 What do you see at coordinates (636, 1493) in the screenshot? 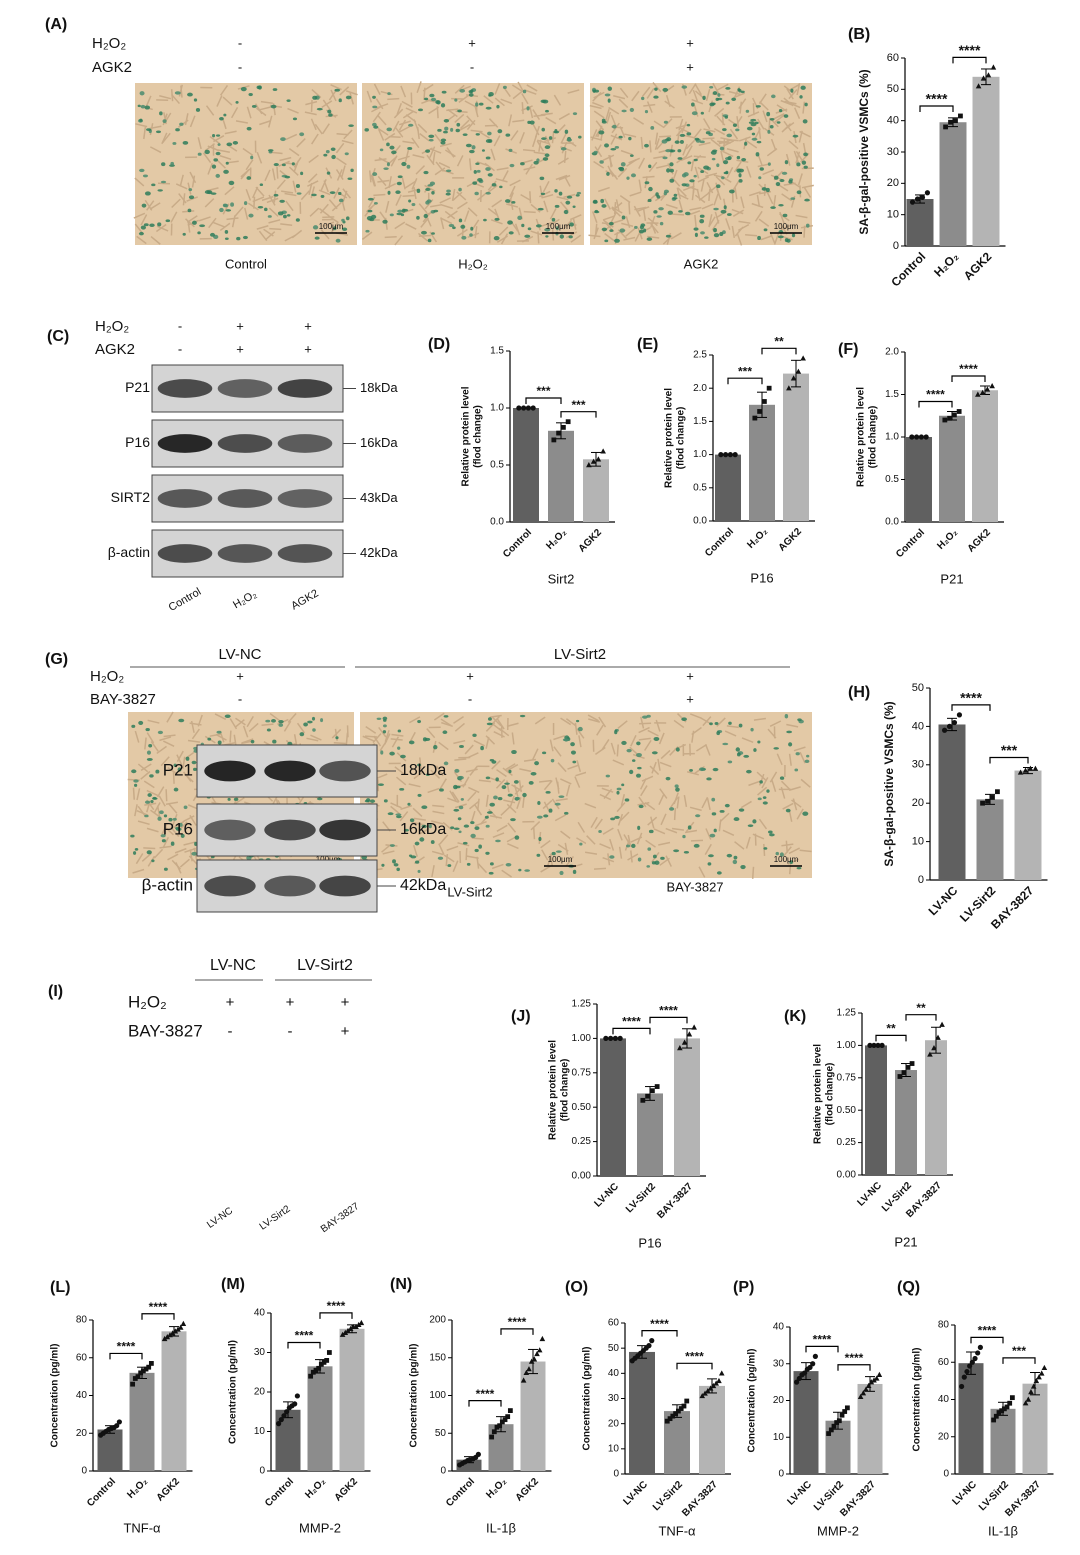
I see `x-tick-label: LV-NC` at bounding box center [636, 1493].